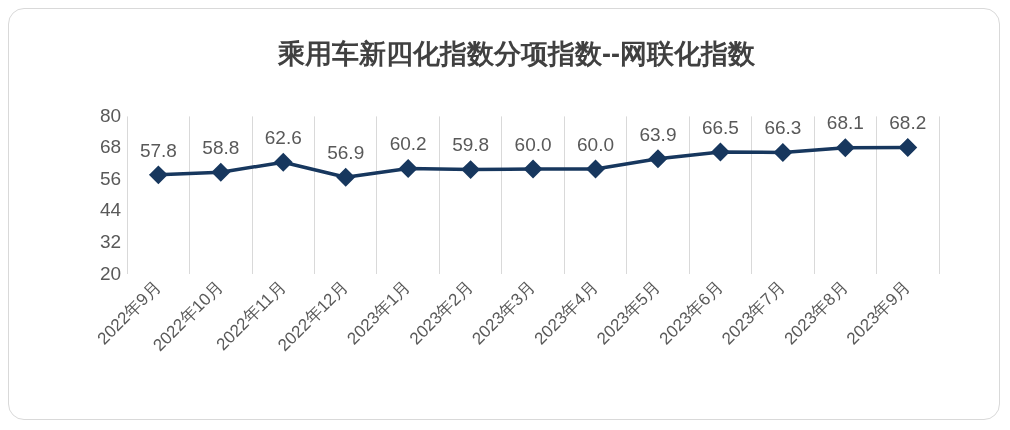  Describe the element at coordinates (516, 53) in the screenshot. I see `chart-title: 乘用车新四化指数分项指数--网联化指数` at that location.